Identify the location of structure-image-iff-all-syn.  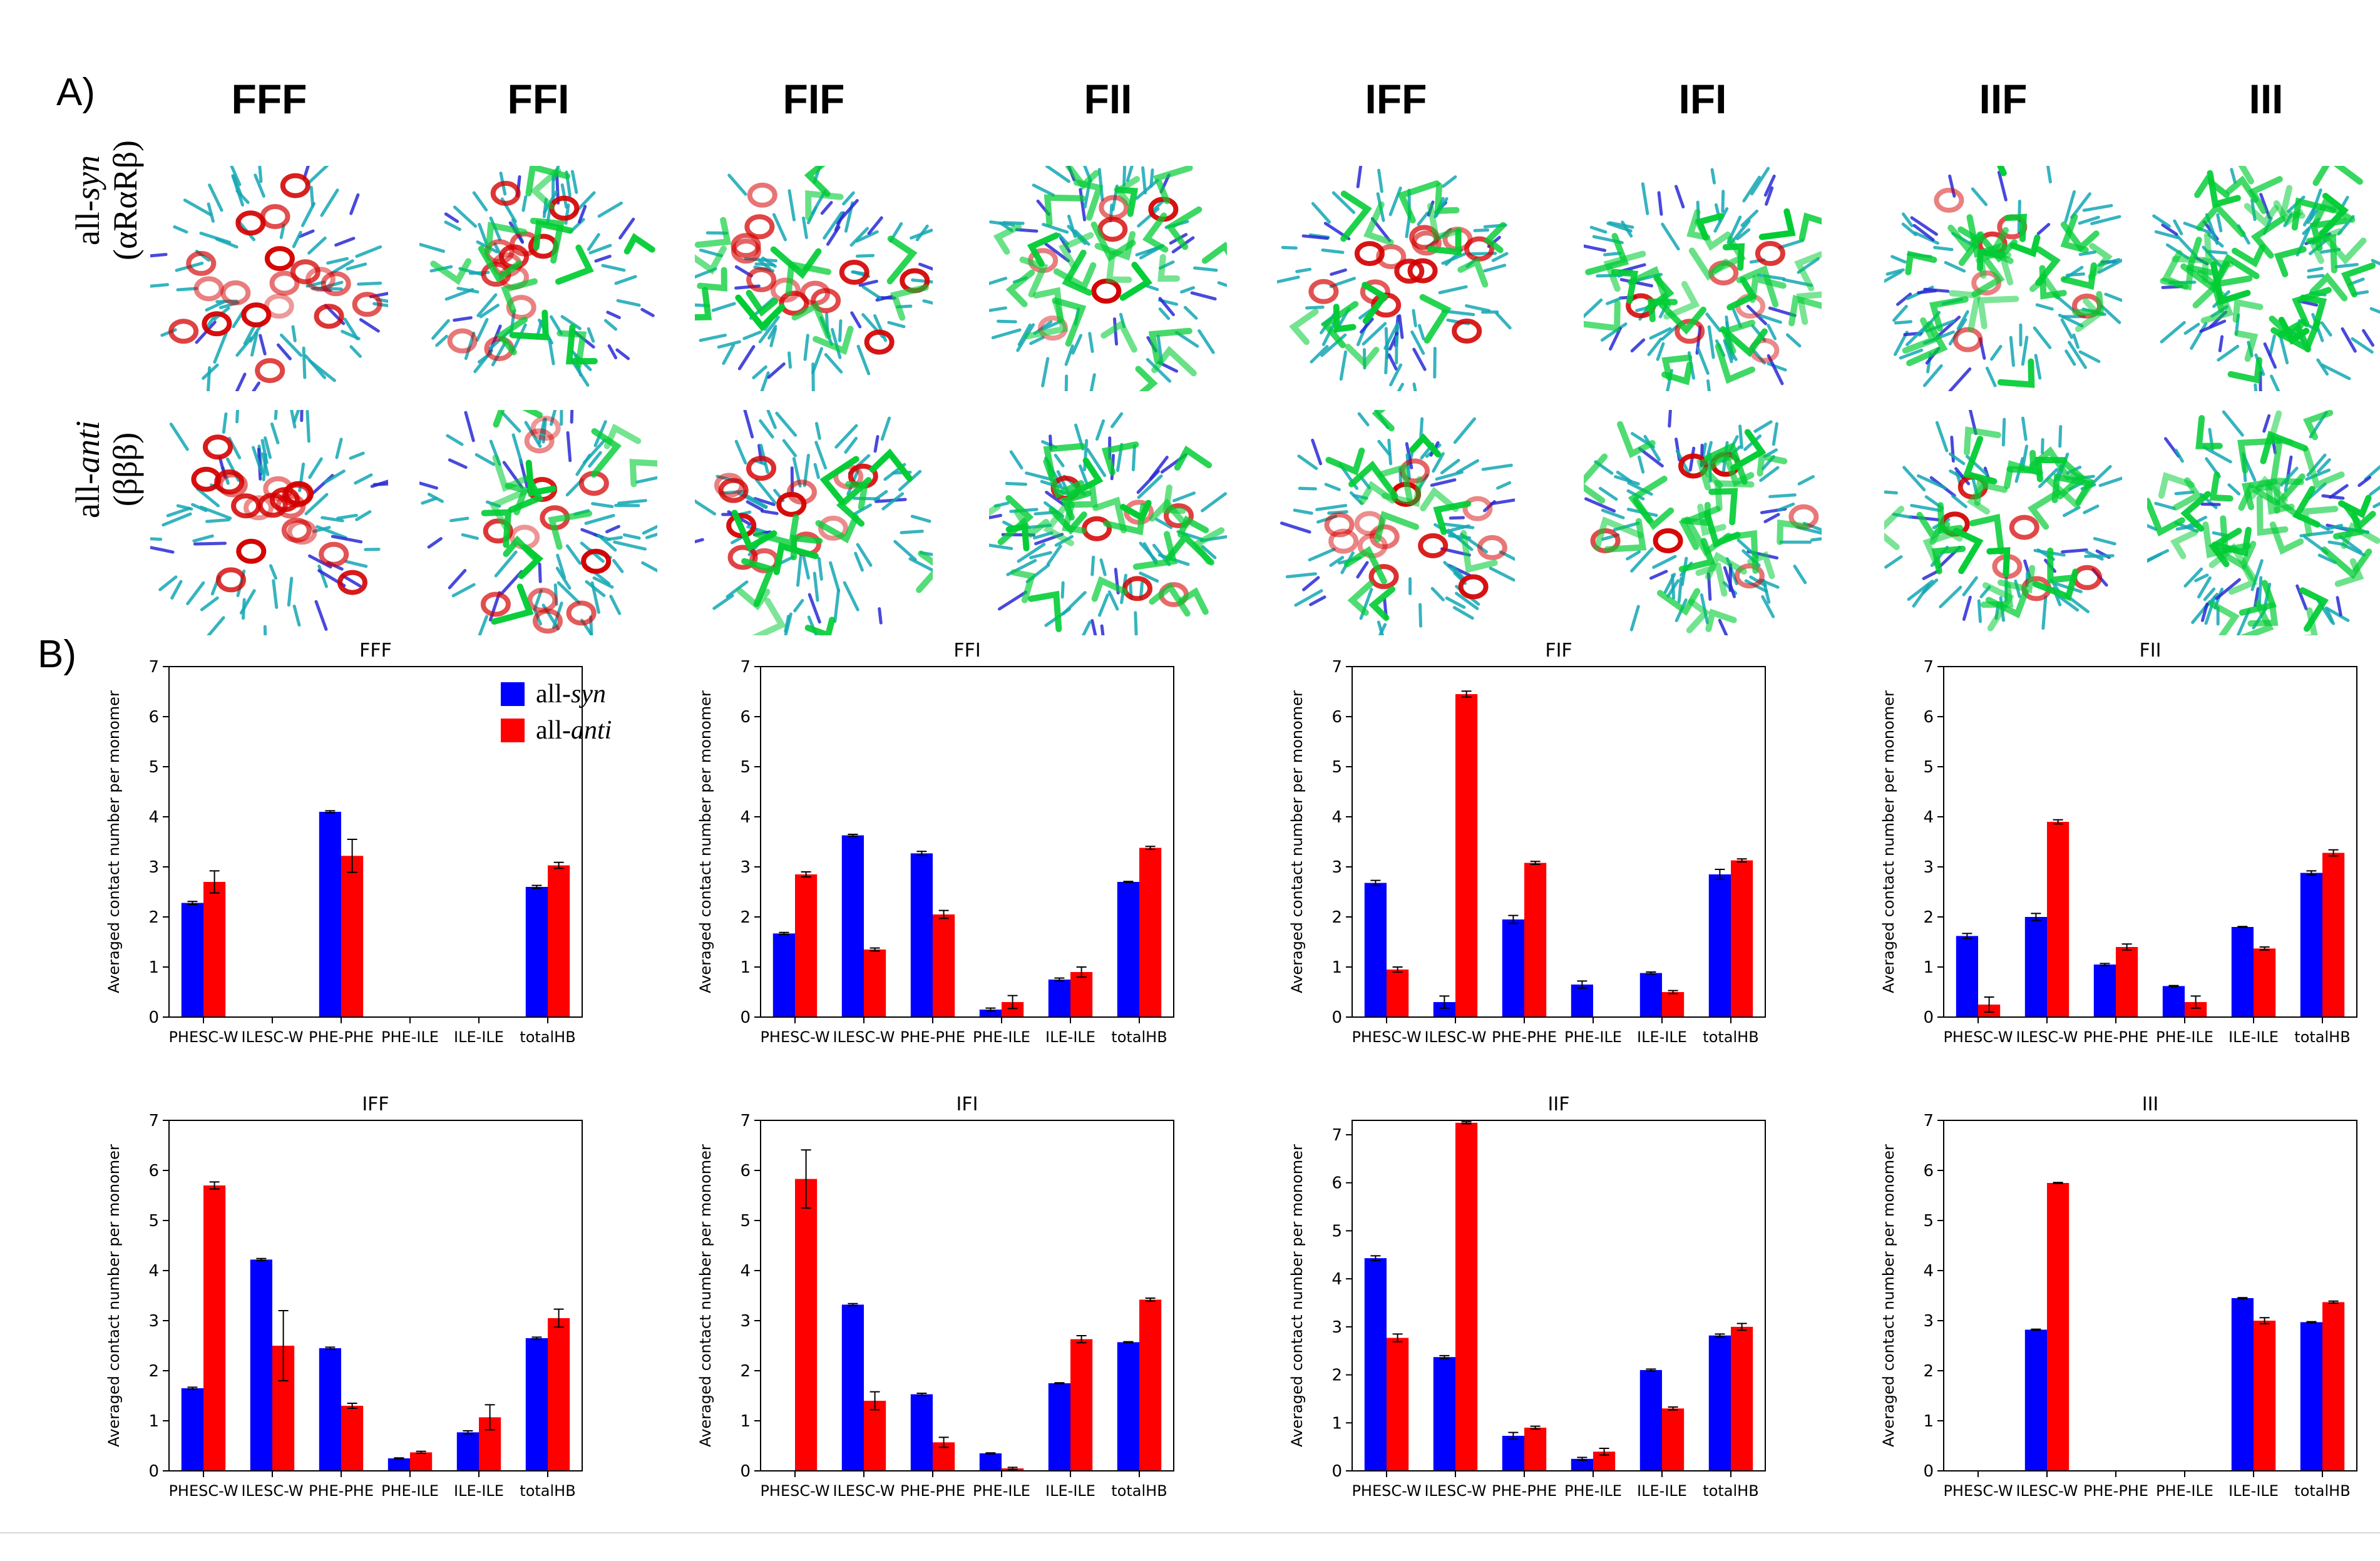
(1395, 279).